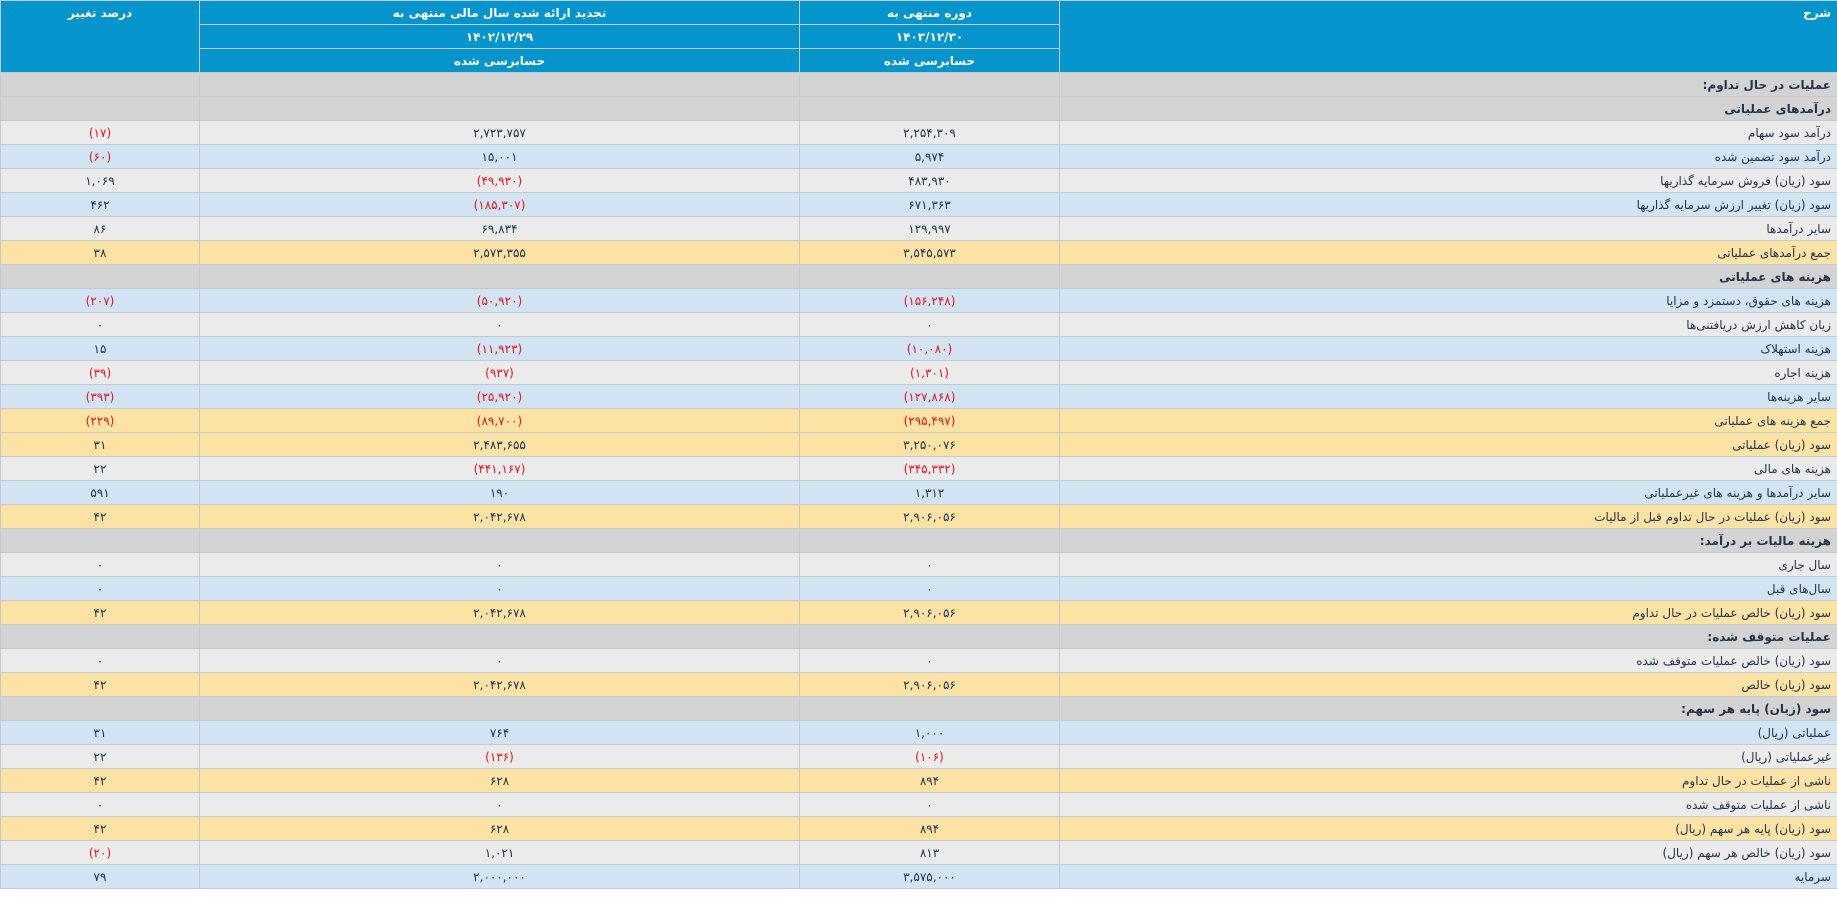  What do you see at coordinates (918, 708) in the screenshot?
I see `section-row: سود (زیان) پایه هر سهم:` at bounding box center [918, 708].